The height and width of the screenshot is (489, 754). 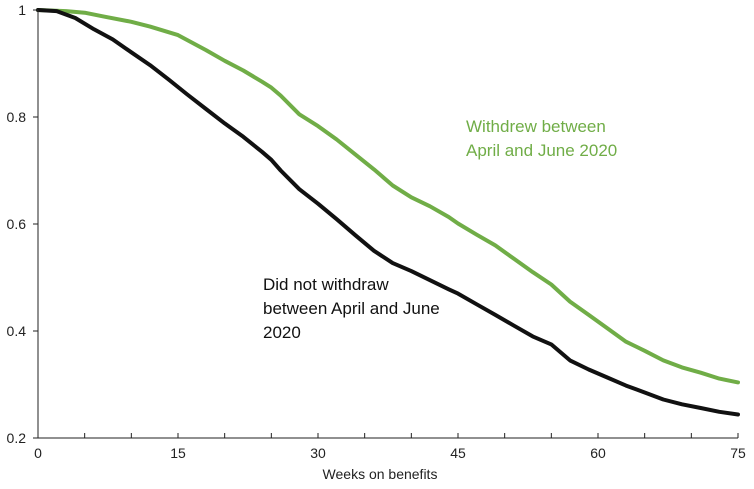 I want to click on x-tick-label: 30, so click(x=318, y=453).